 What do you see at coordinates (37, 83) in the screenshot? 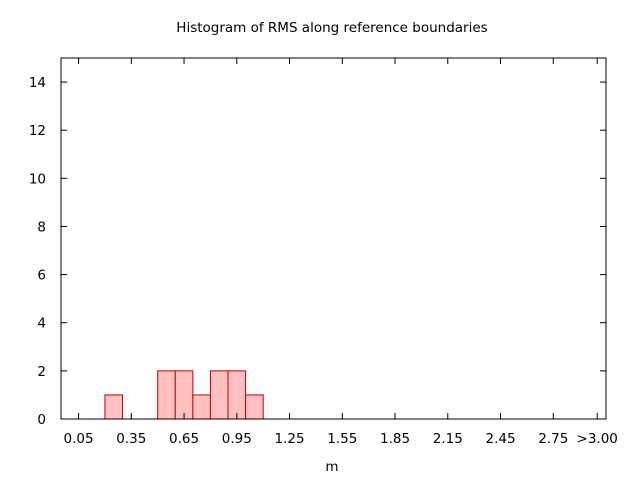
I see `y-tick-label: 14` at bounding box center [37, 83].